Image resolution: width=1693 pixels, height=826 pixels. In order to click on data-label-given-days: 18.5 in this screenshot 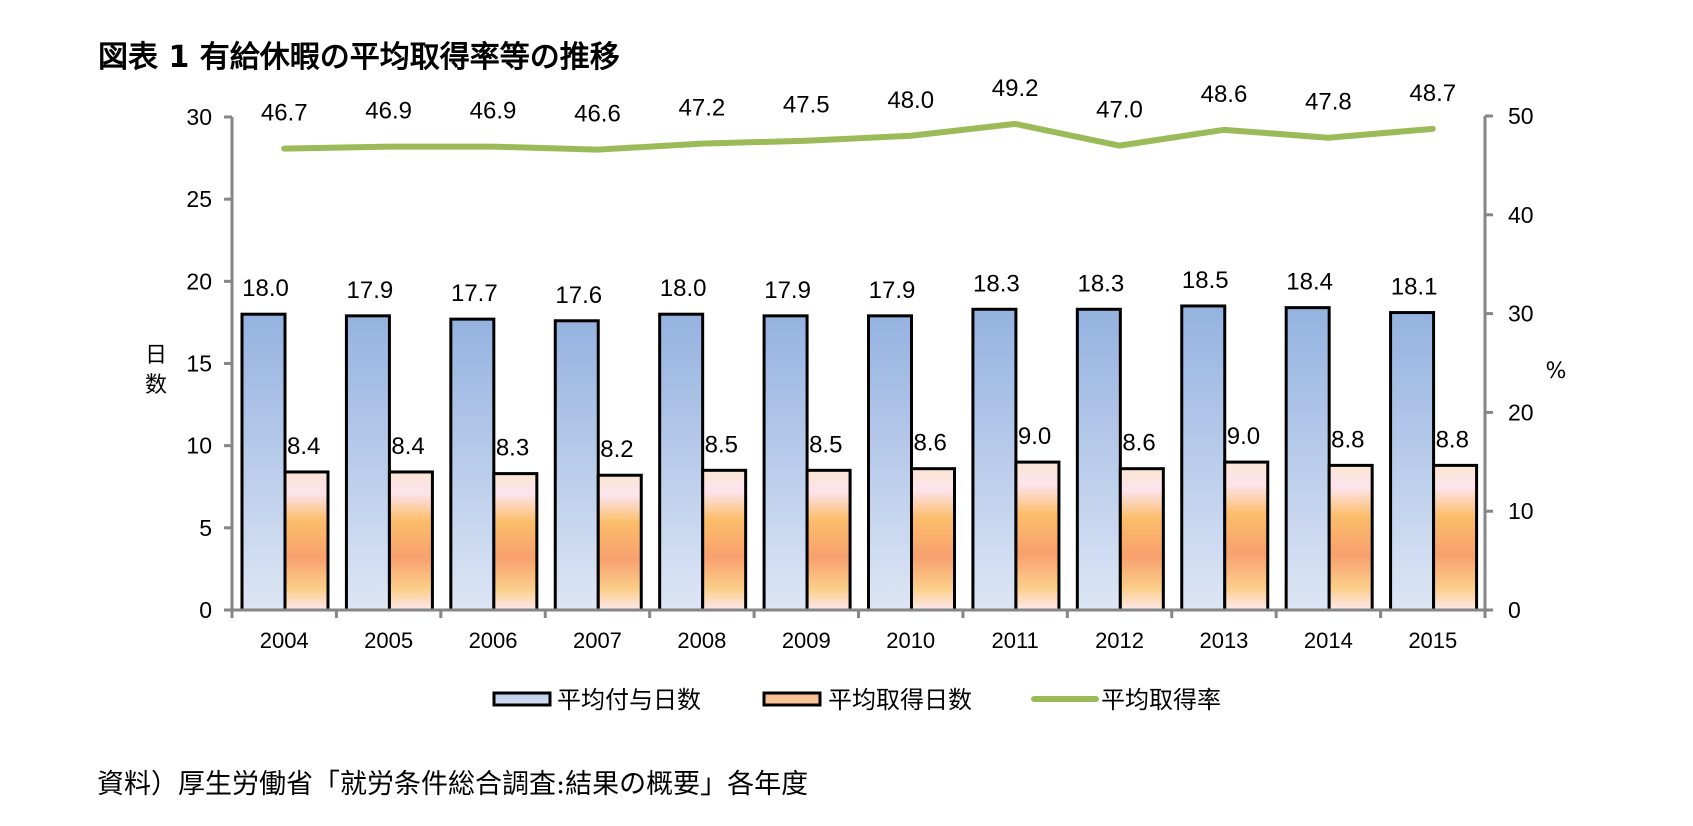, I will do `click(1205, 280)`.